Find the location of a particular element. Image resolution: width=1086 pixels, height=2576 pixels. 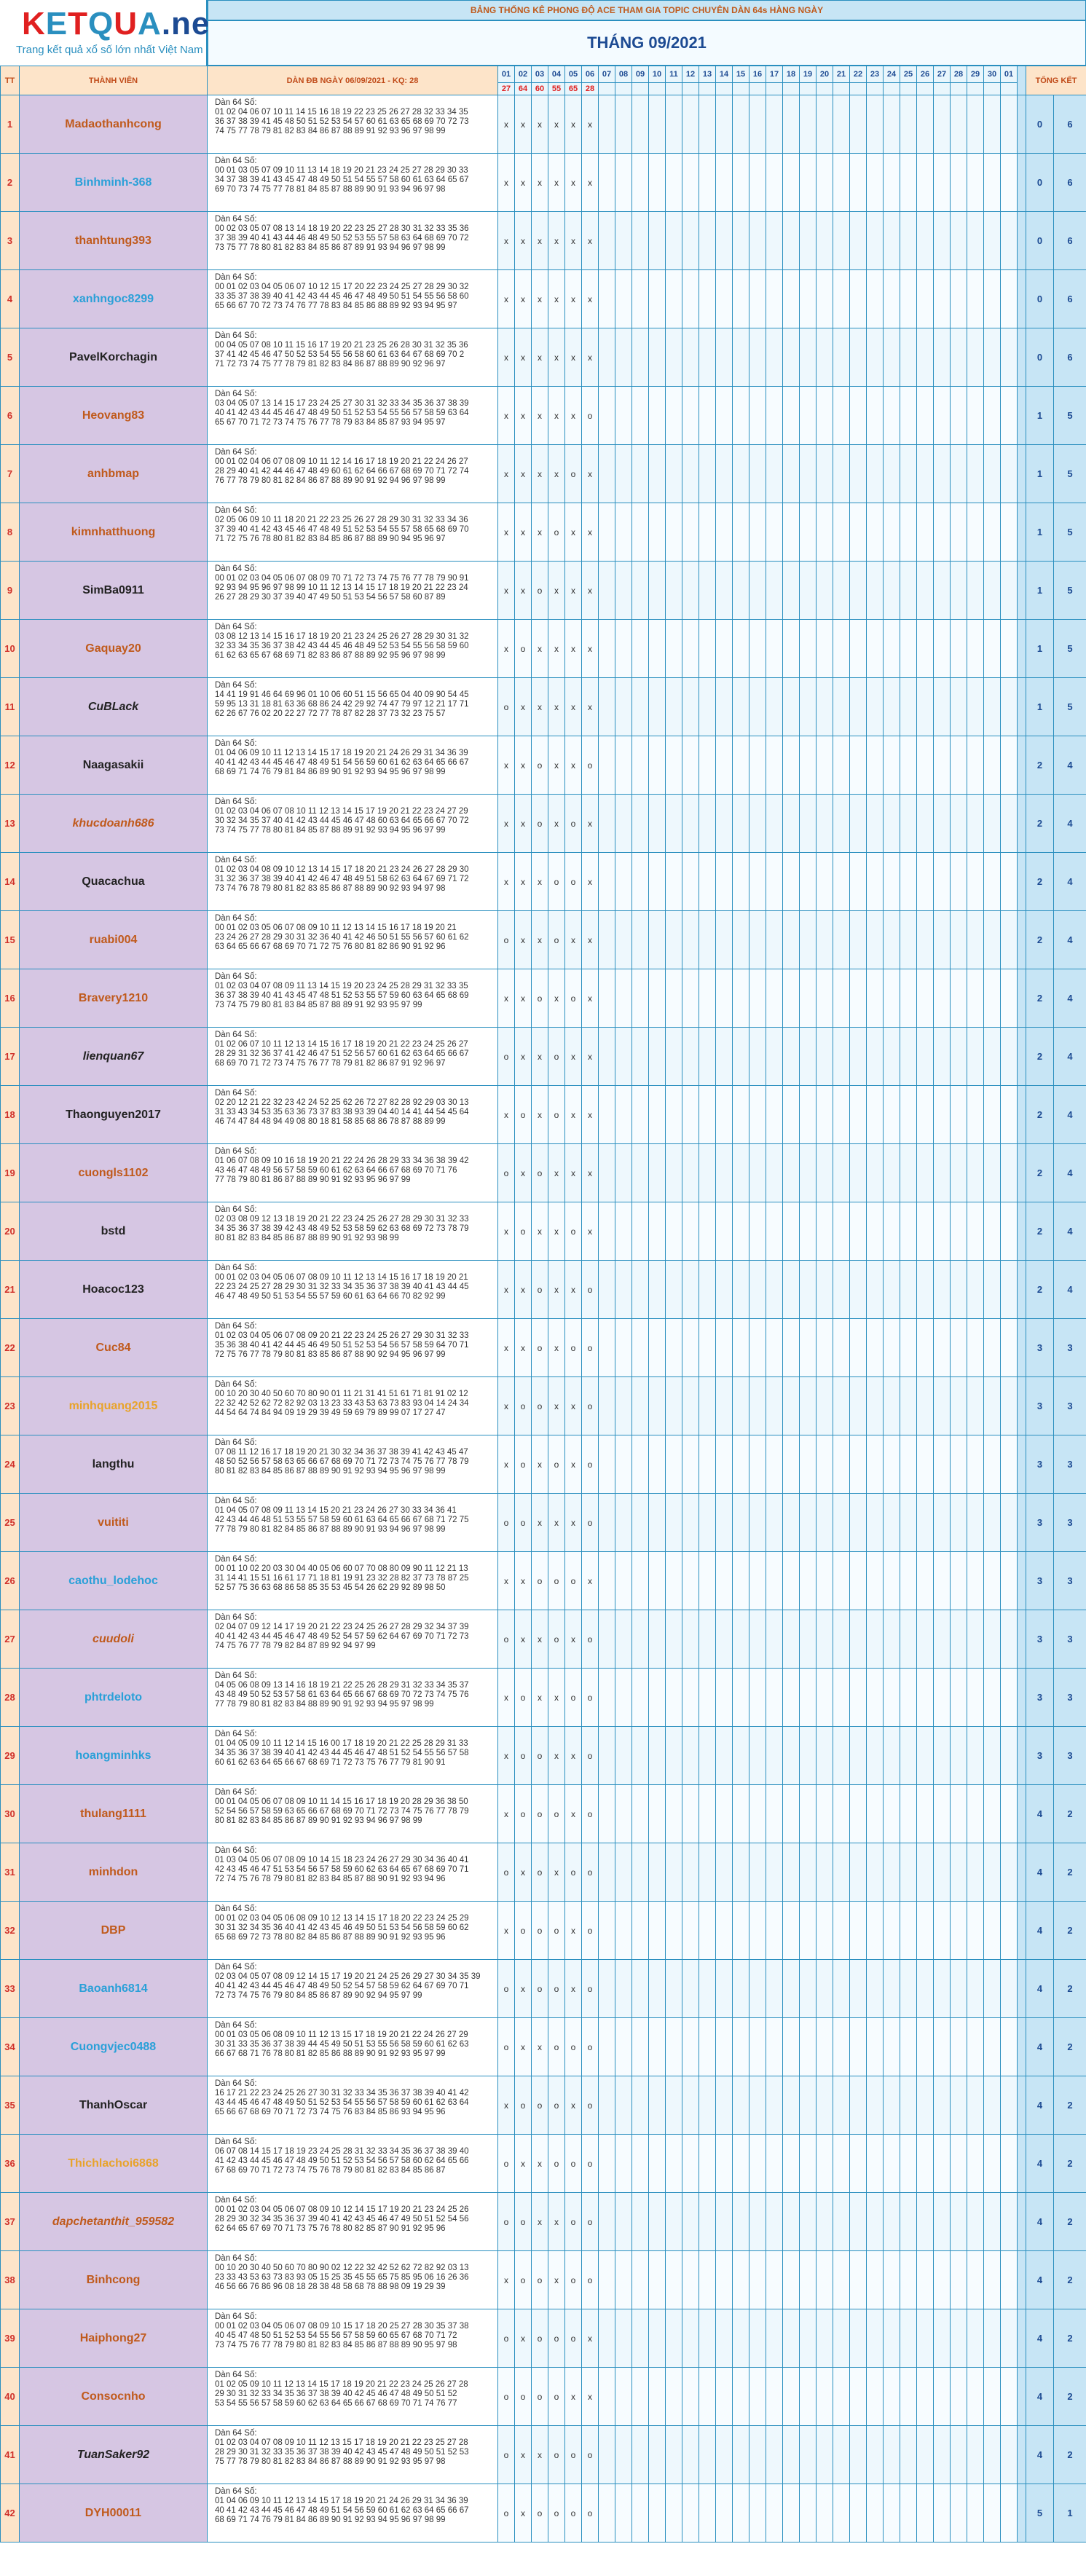

member-name: cuongls1102 is located at coordinates (113, 1172).